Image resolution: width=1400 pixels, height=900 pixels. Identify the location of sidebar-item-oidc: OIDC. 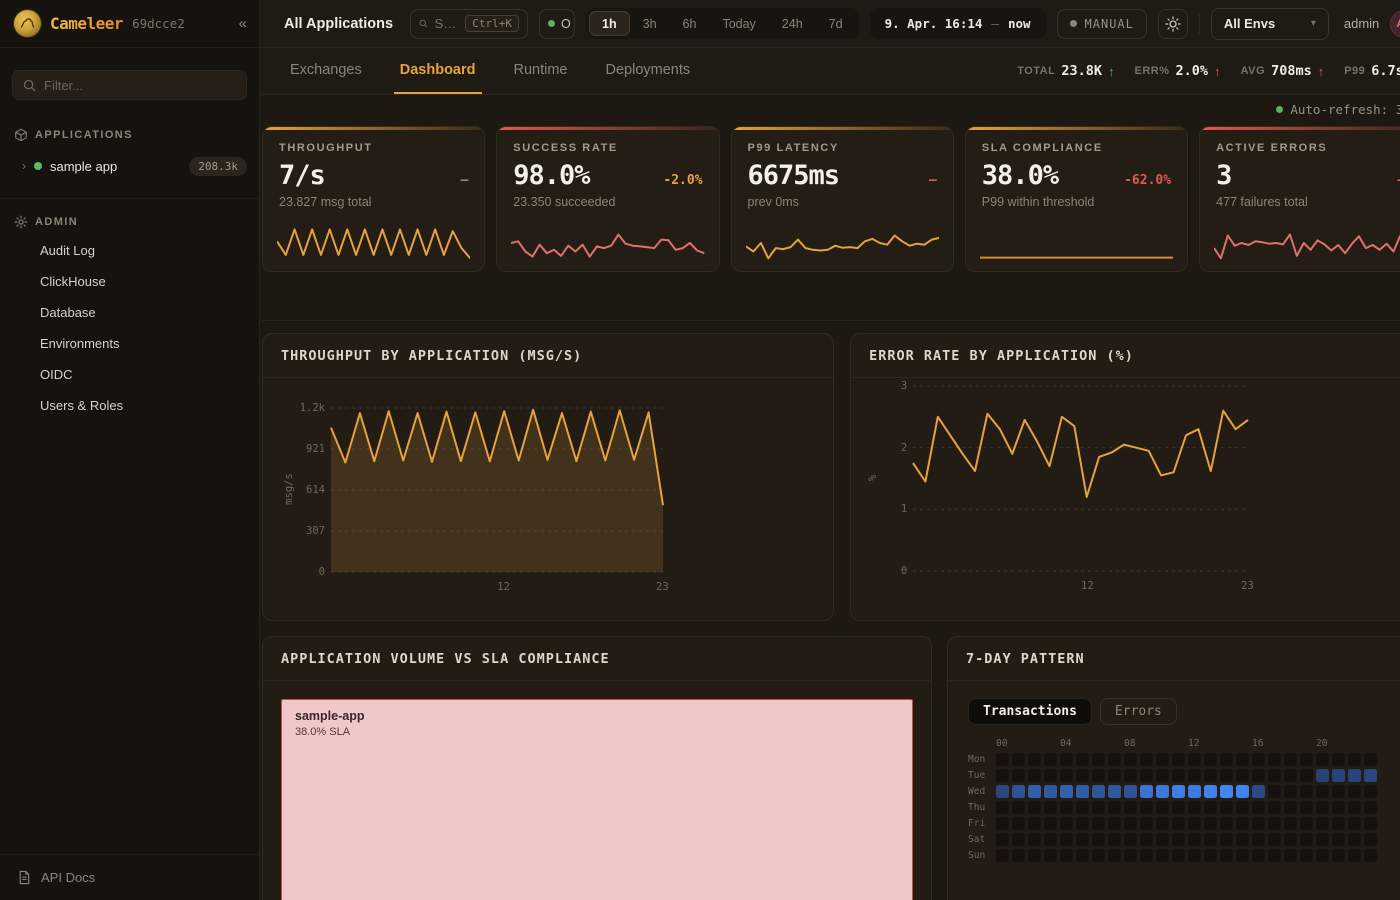
(56, 374).